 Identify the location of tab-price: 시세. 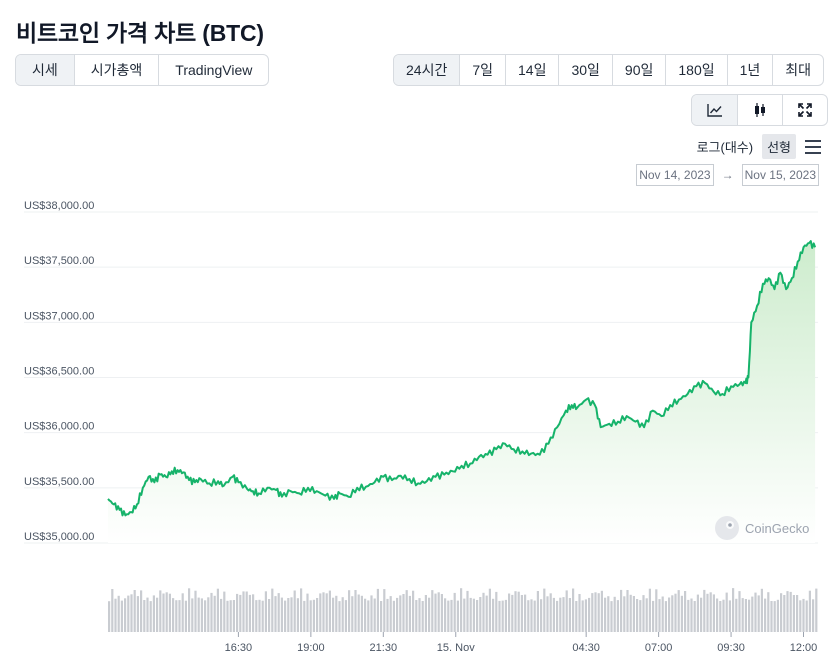
(45, 70).